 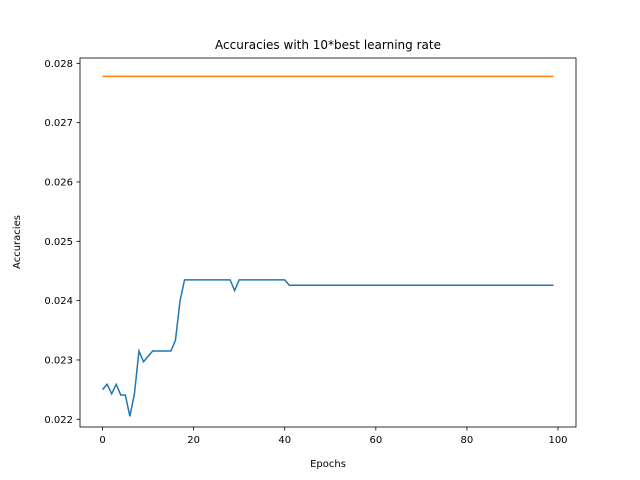 What do you see at coordinates (58, 182) in the screenshot?
I see `y-tick-label: 0.026` at bounding box center [58, 182].